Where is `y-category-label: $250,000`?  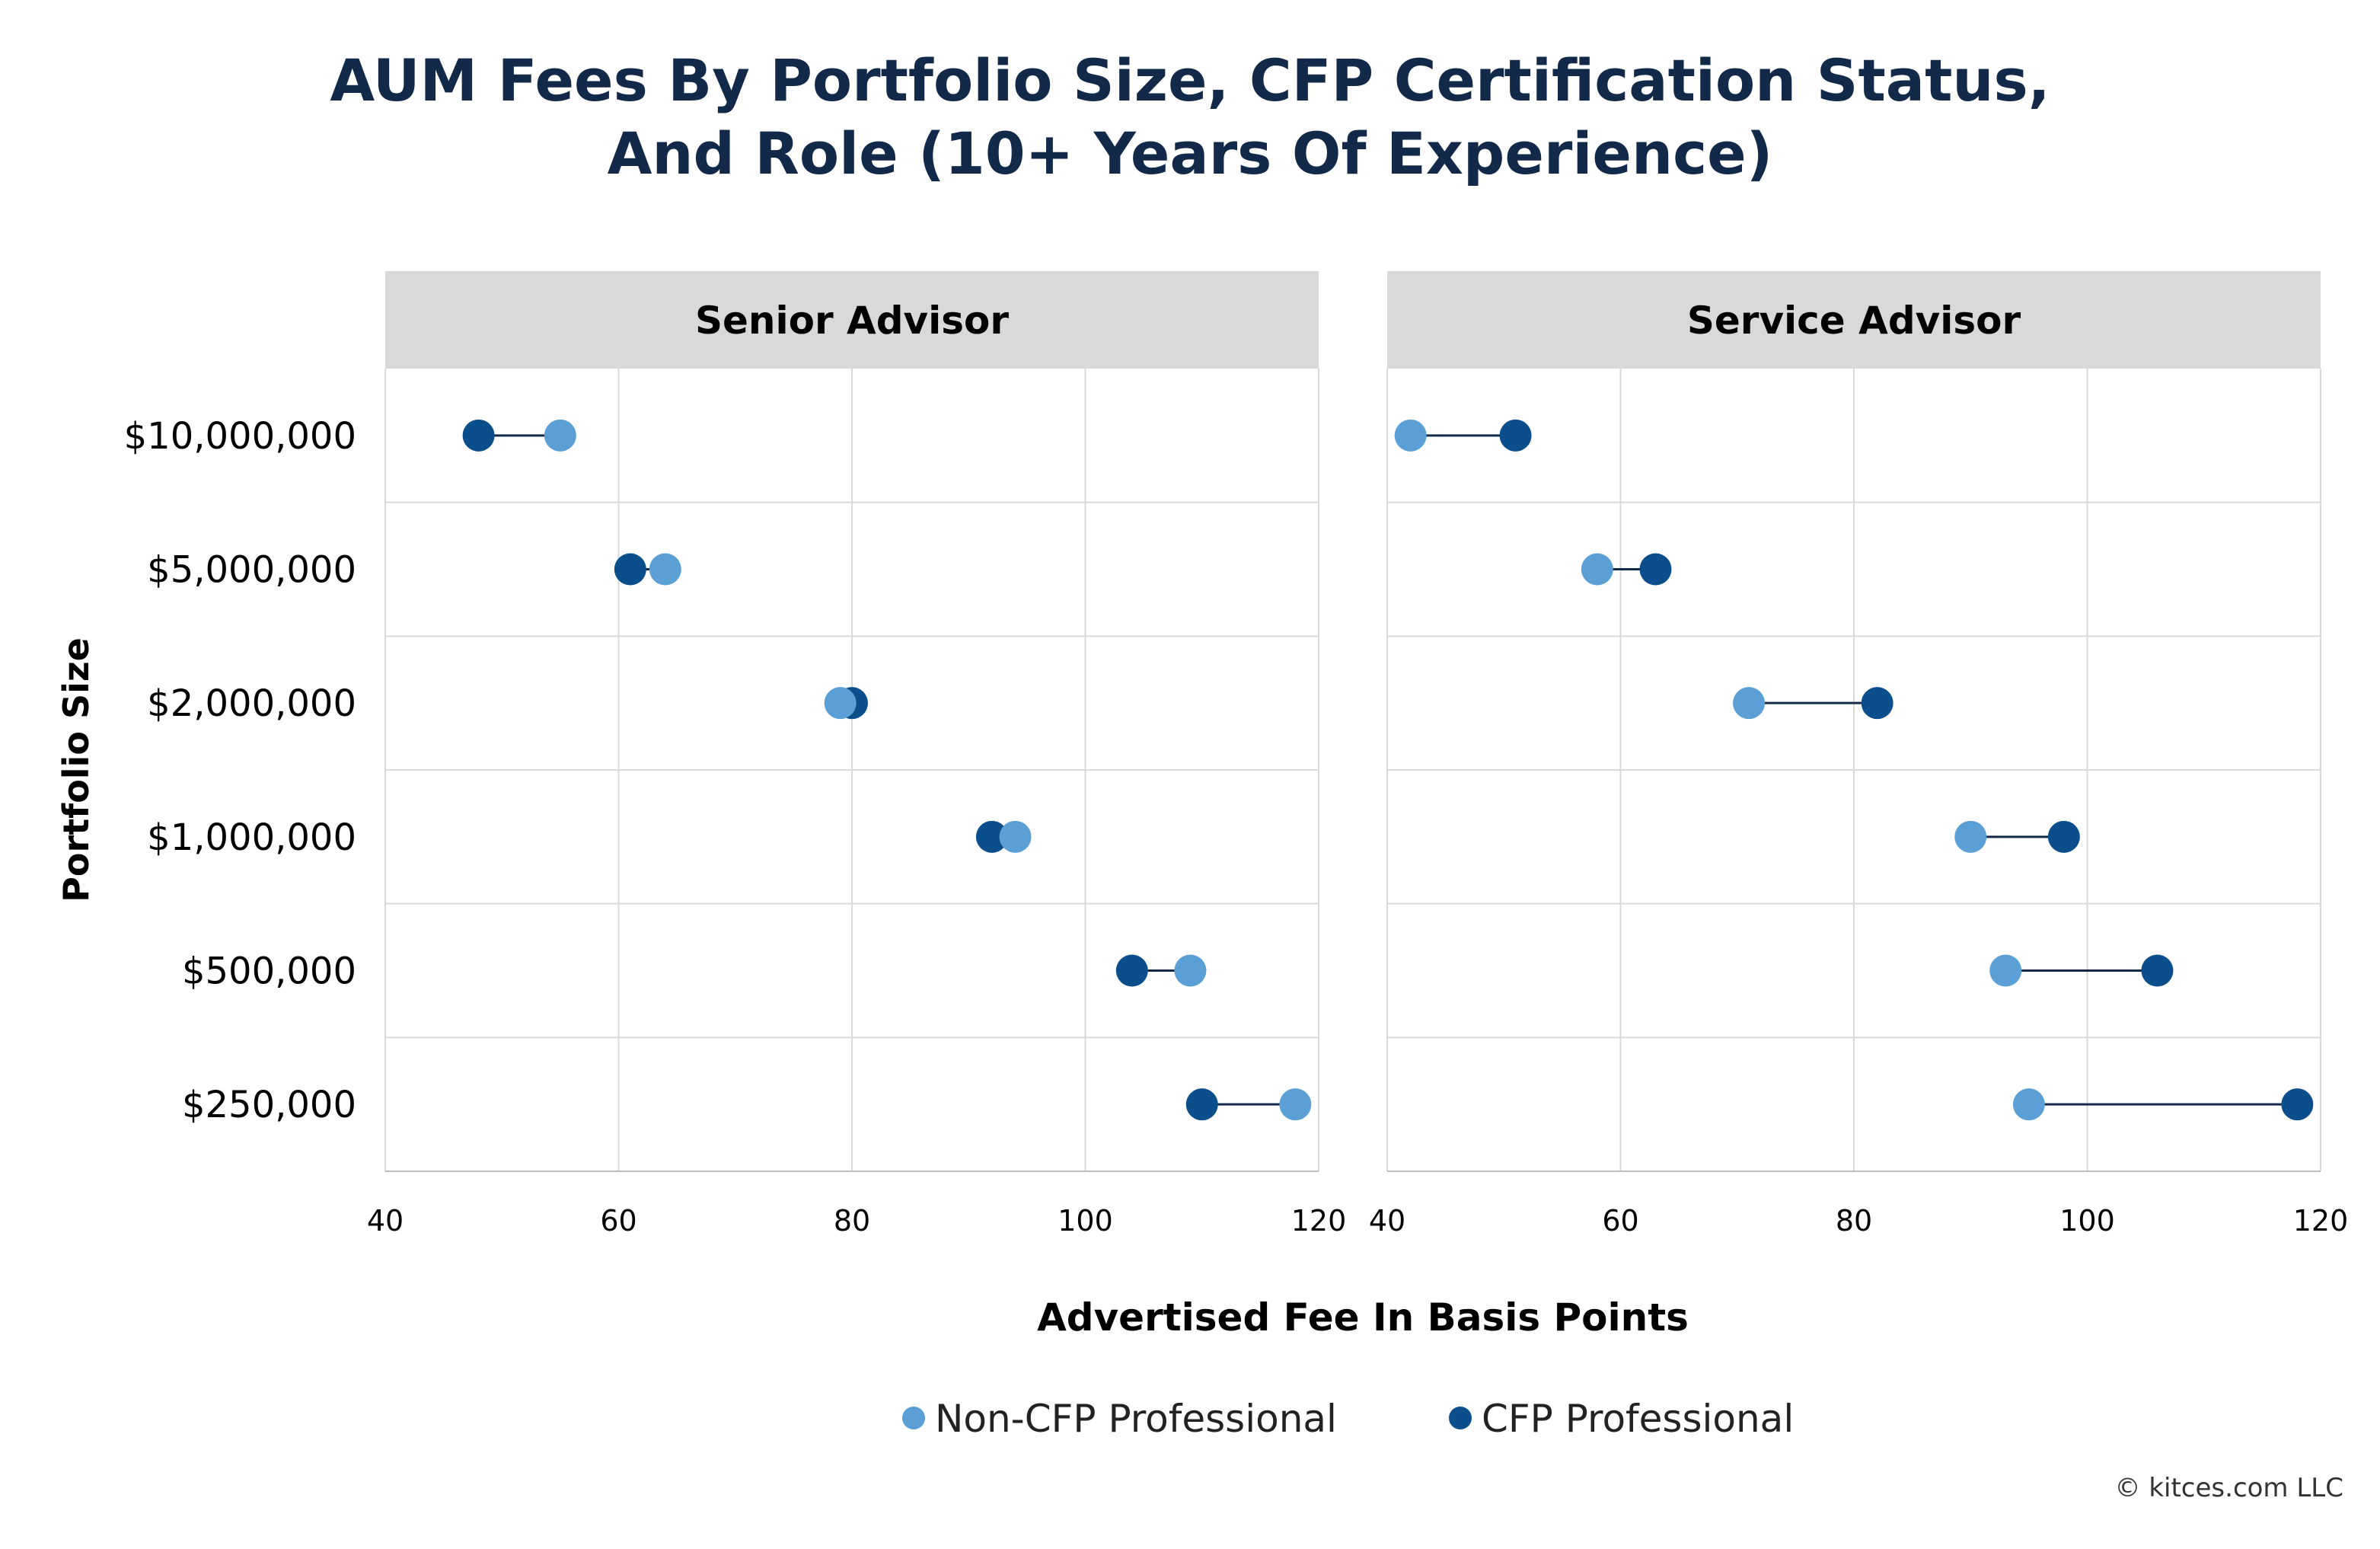 y-category-label: $250,000 is located at coordinates (269, 1105).